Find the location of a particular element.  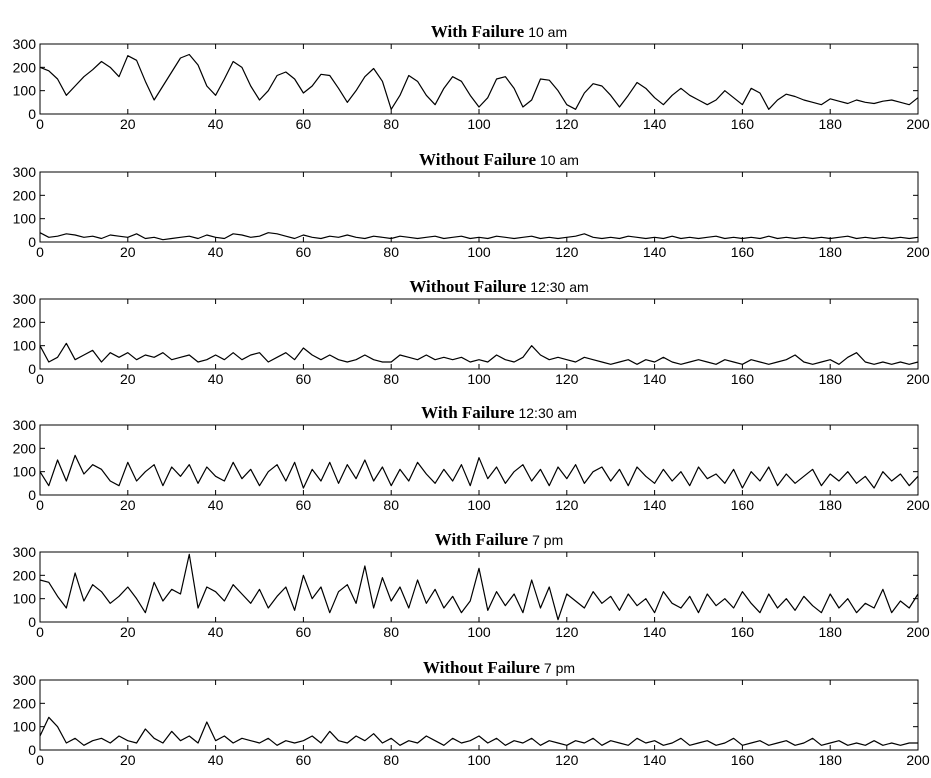

chart-title-main: With Failure is located at coordinates (482, 539).